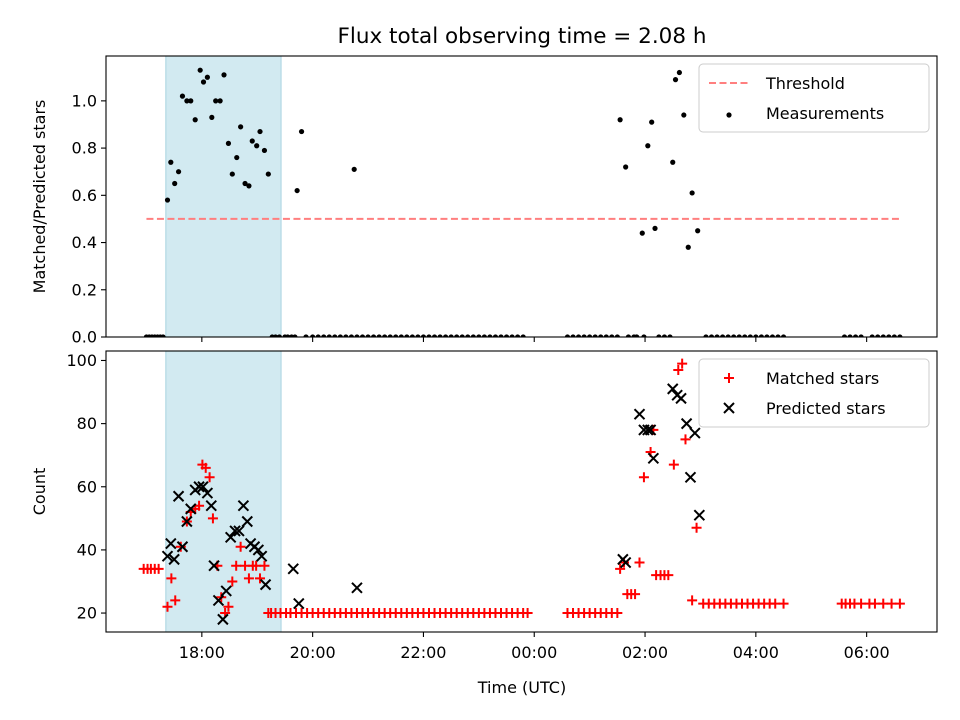 The image size is (960, 720). I want to click on legend-box, so click(814, 98).